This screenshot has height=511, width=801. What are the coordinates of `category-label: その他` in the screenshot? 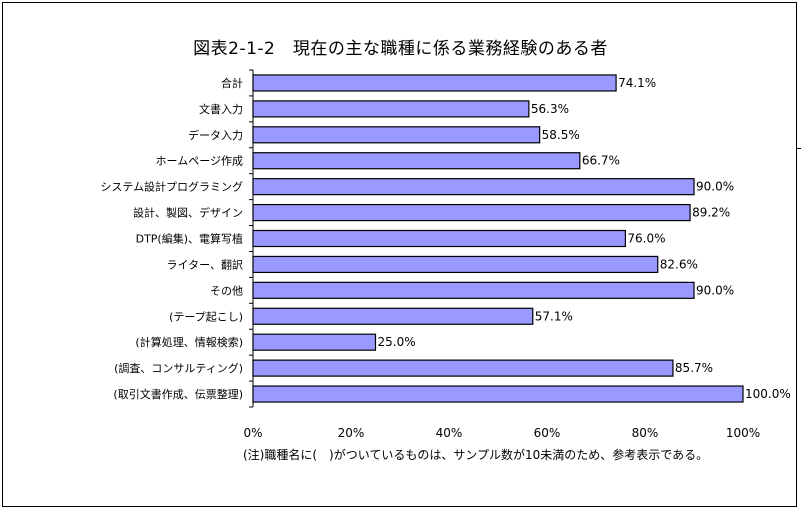 It's located at (226, 290).